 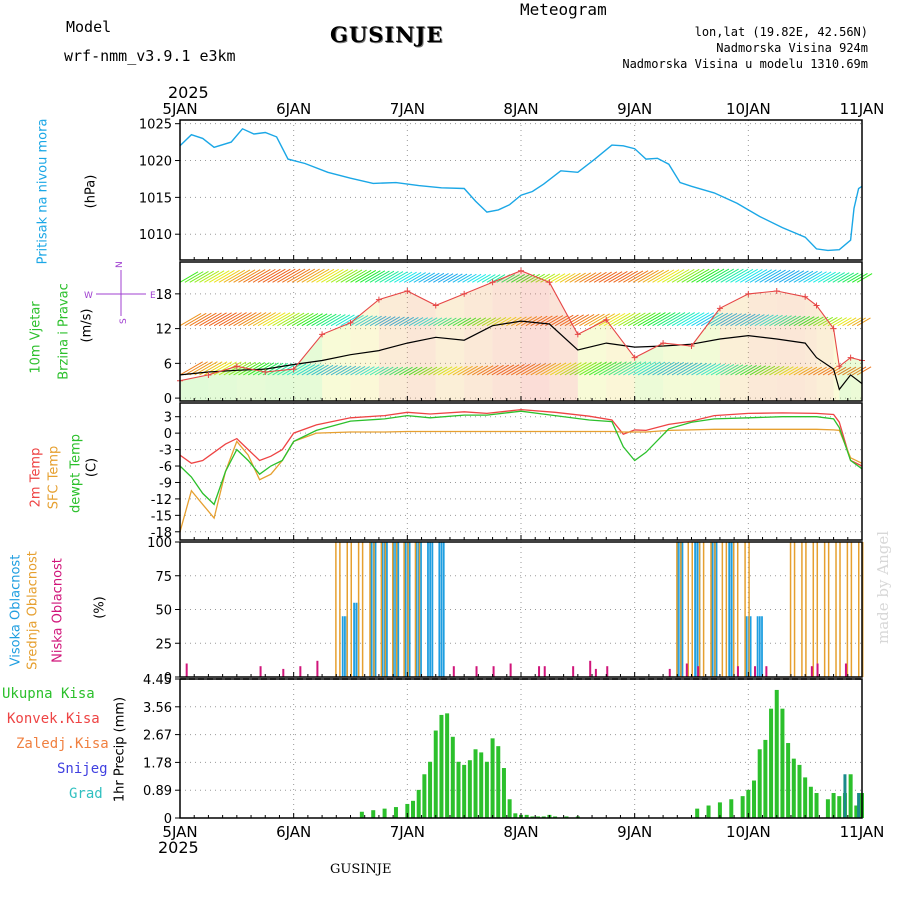 I want to click on x-tick-label-top: 6JAN, so click(x=293, y=109).